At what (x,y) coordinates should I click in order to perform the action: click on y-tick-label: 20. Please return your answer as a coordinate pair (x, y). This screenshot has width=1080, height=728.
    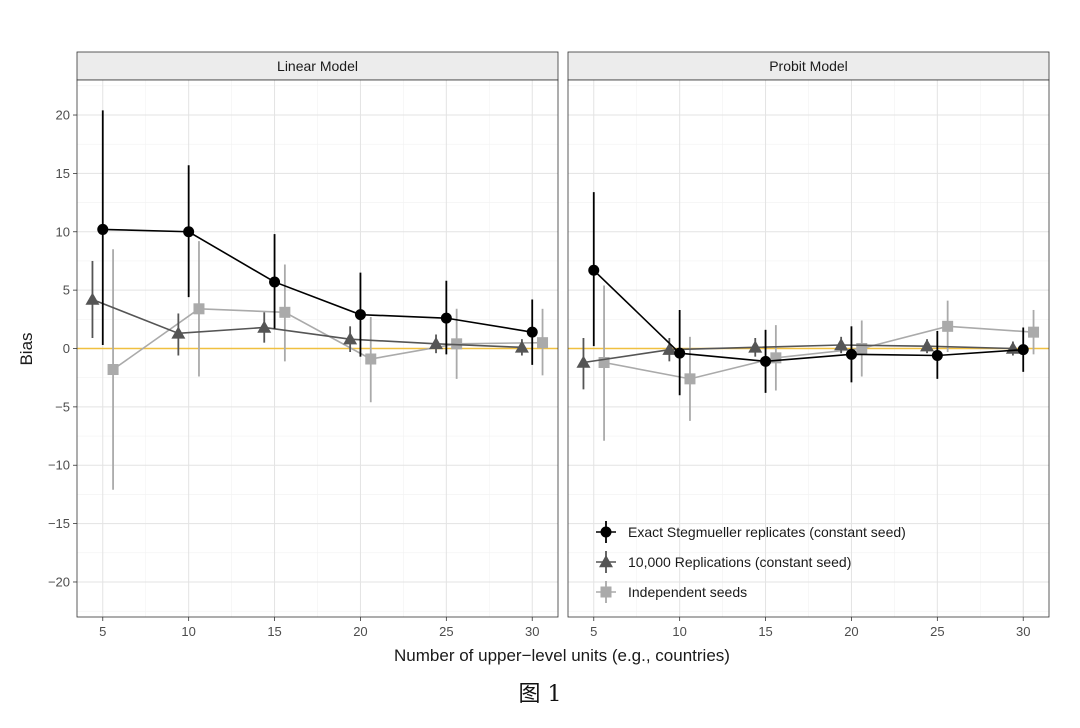
    Looking at the image, I should click on (63, 115).